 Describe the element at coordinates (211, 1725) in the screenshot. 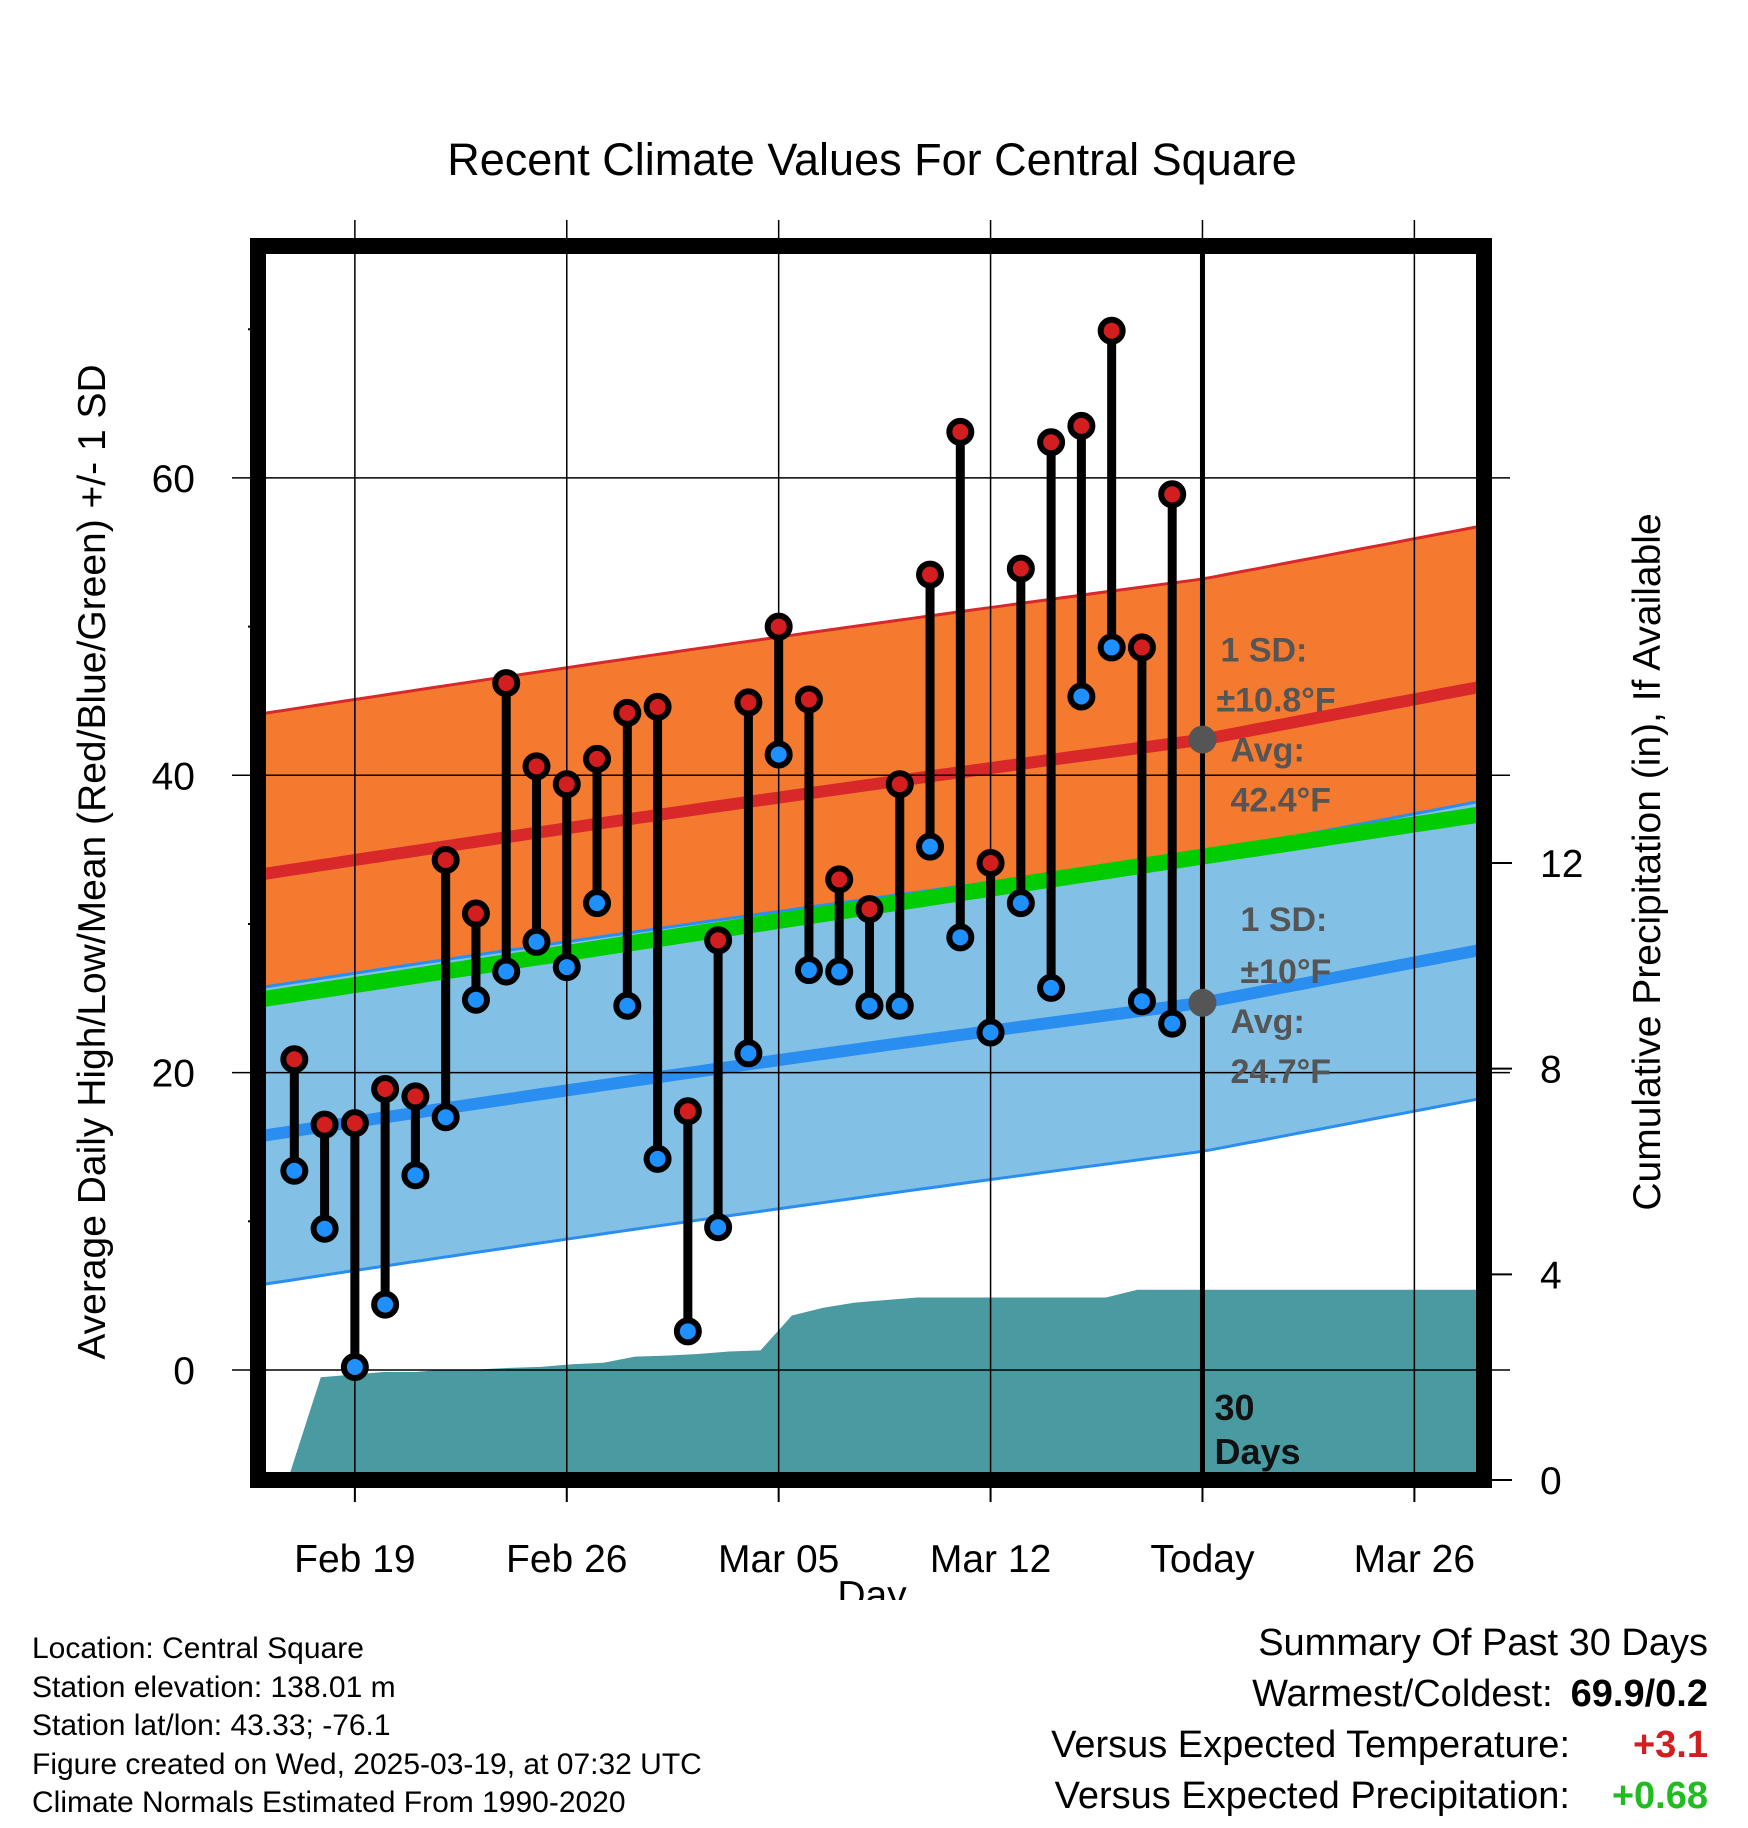

I see `latlon-text: Station lat/lon: 43.33; -76.1` at that location.